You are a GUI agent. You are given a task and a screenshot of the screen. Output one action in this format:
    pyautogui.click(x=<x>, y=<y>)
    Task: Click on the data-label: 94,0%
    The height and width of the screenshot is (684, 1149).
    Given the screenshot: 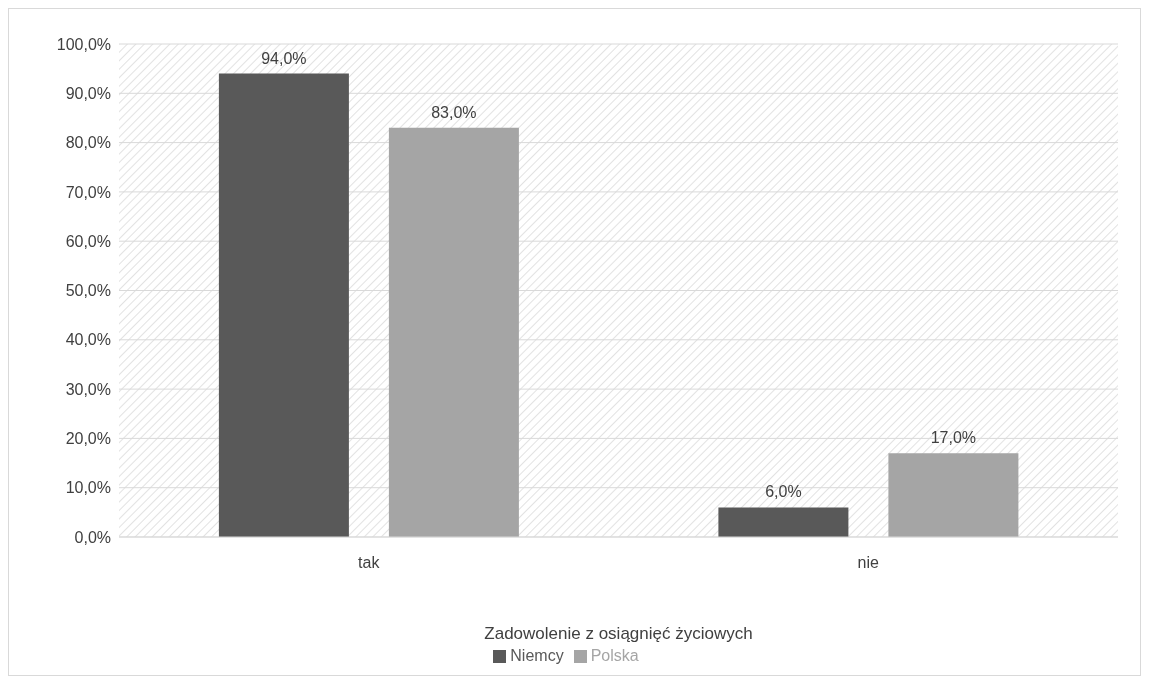 What is the action you would take?
    pyautogui.click(x=284, y=58)
    